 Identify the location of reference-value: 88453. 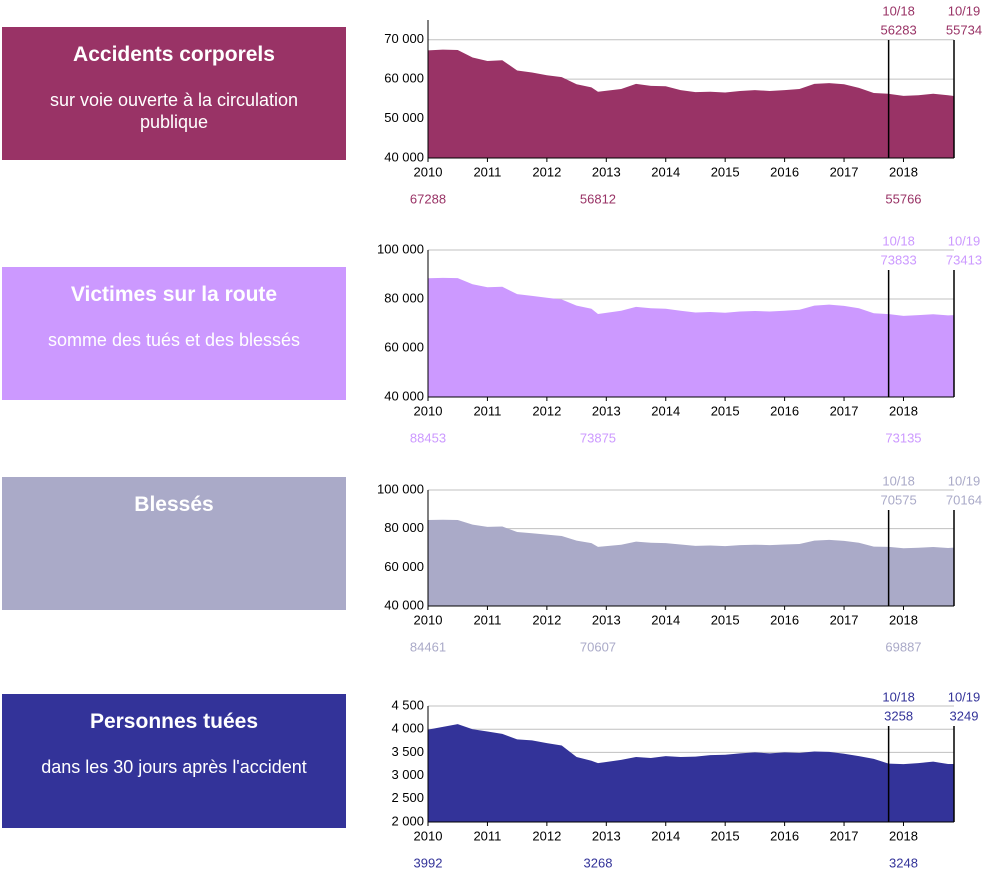
(428, 437).